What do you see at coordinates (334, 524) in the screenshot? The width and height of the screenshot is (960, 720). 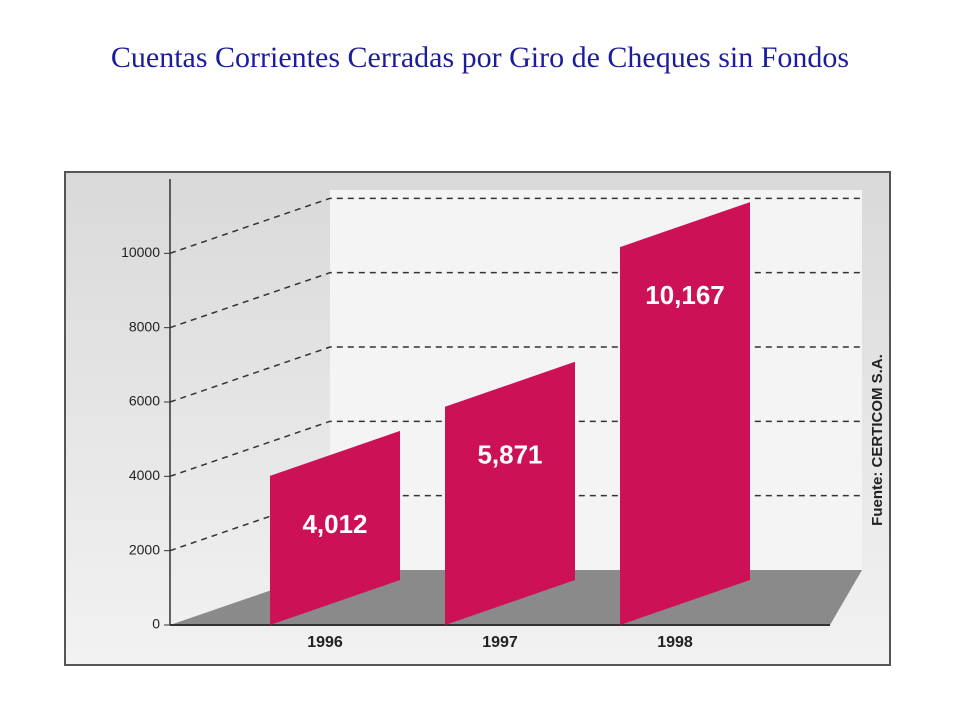 I see `value-label: 4,012` at bounding box center [334, 524].